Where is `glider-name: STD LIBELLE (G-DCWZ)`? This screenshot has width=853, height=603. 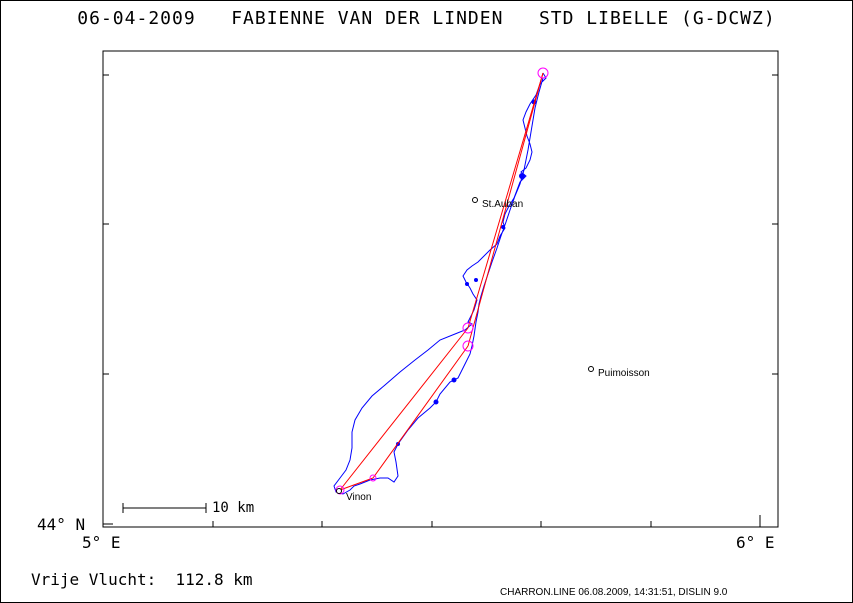 glider-name: STD LIBELLE (G-DCWZ) is located at coordinates (657, 18).